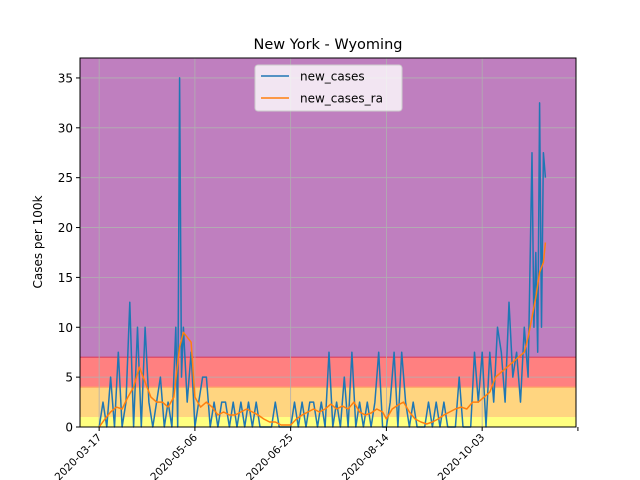 The height and width of the screenshot is (480, 640). Describe the element at coordinates (65, 228) in the screenshot. I see `y-tick-label: 20` at that location.